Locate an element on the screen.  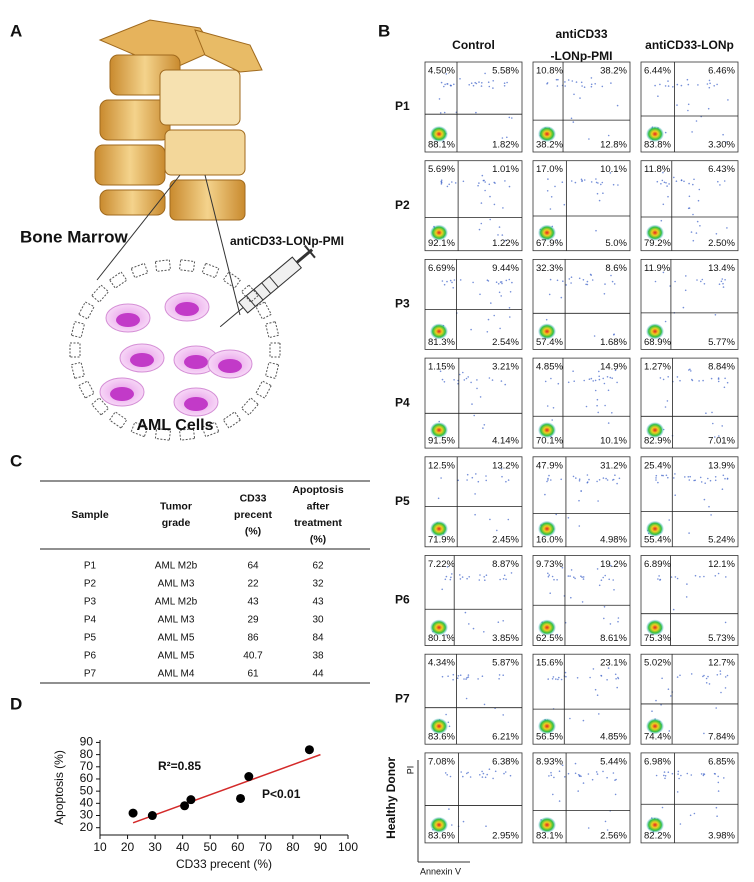
quadrant-percent: 4.50% is located at coordinates (441, 71).